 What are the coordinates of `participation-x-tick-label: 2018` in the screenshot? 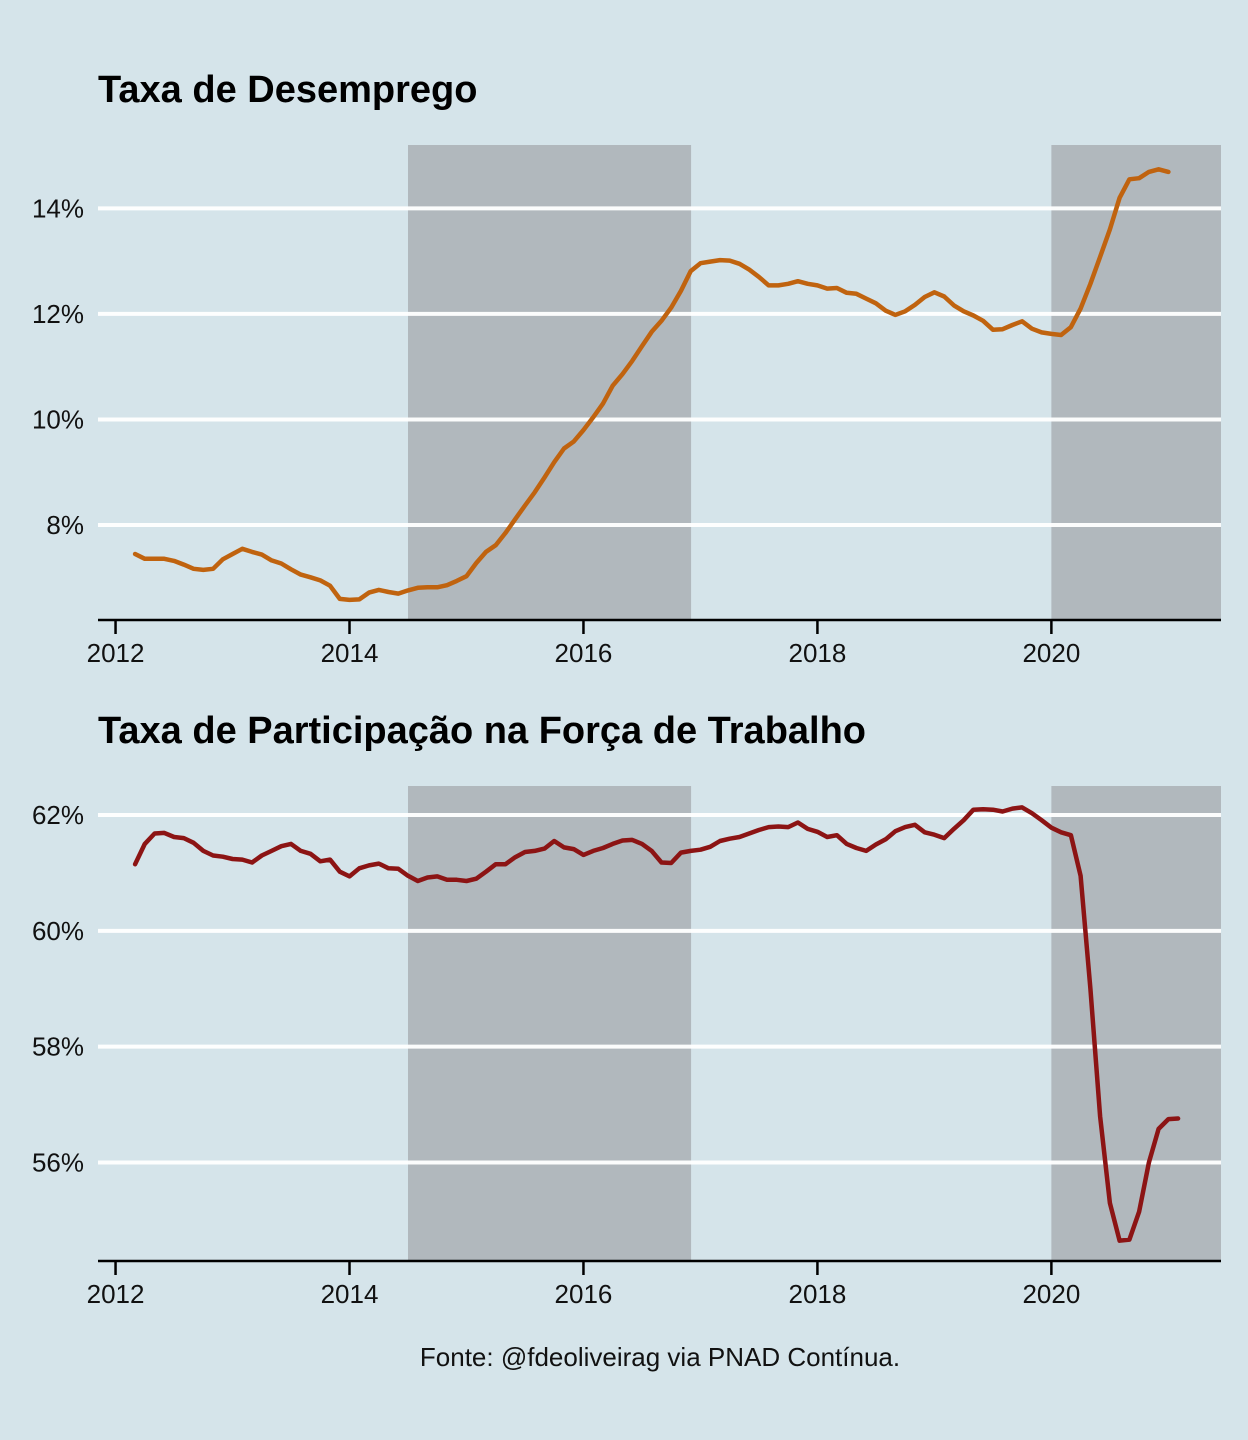 It's located at (818, 1294).